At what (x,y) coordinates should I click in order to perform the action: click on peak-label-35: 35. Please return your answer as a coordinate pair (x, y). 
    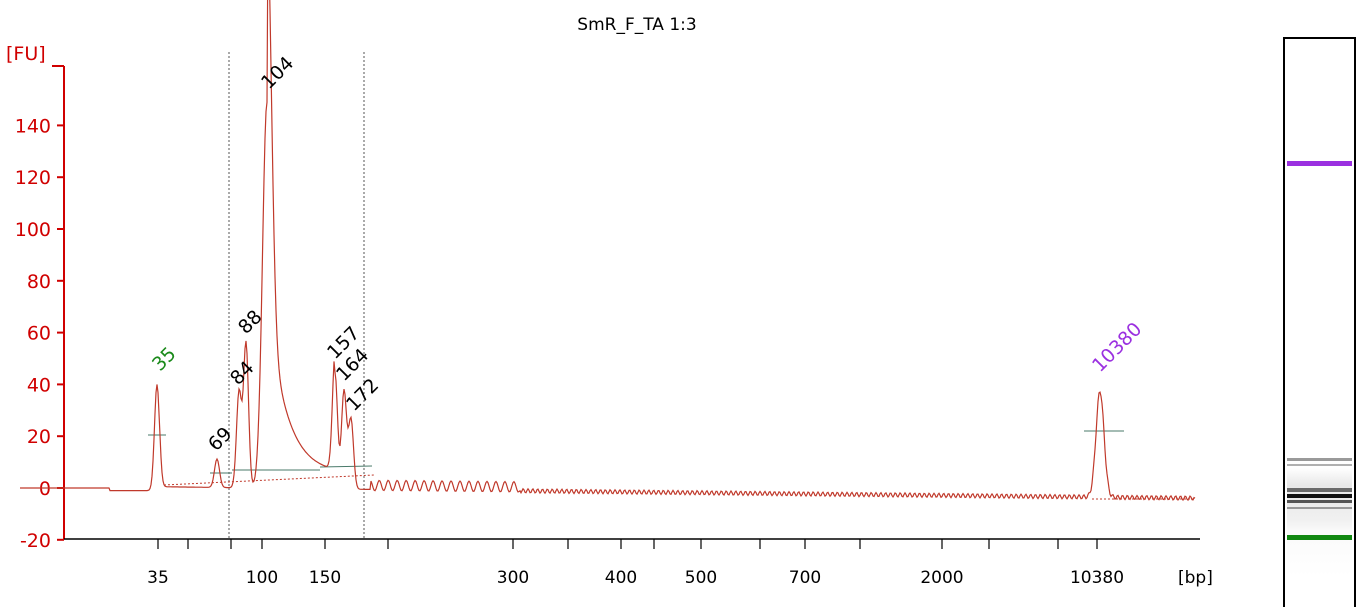
    Looking at the image, I should click on (164, 359).